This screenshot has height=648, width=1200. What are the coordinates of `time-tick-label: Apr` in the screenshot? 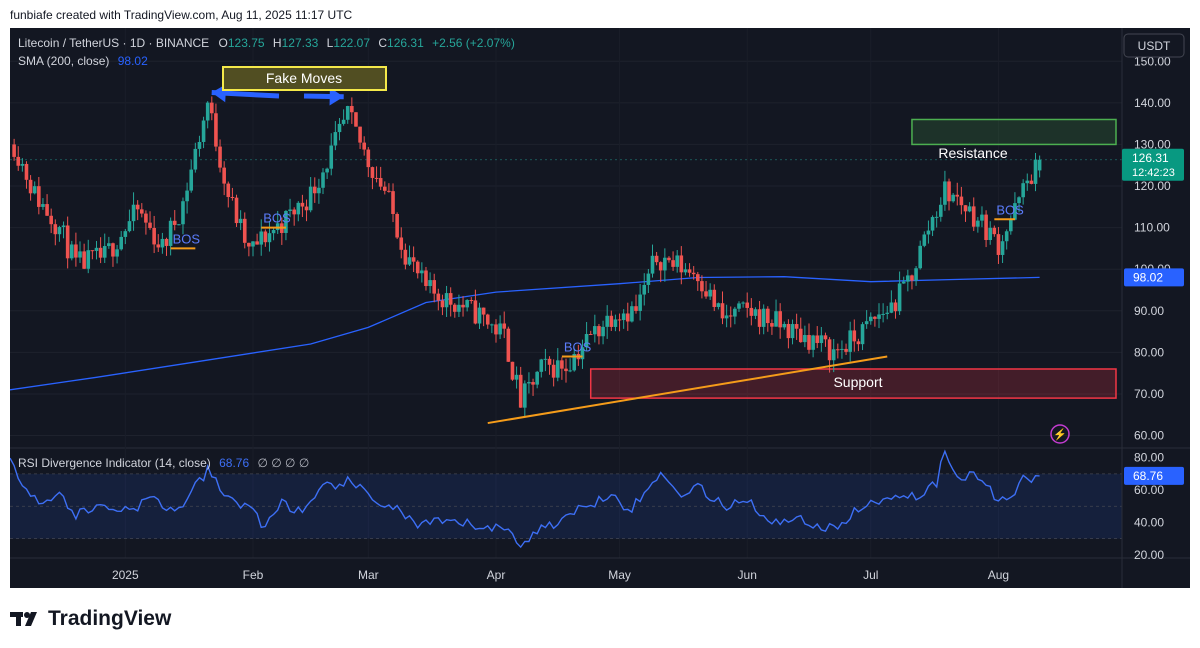 It's located at (496, 575).